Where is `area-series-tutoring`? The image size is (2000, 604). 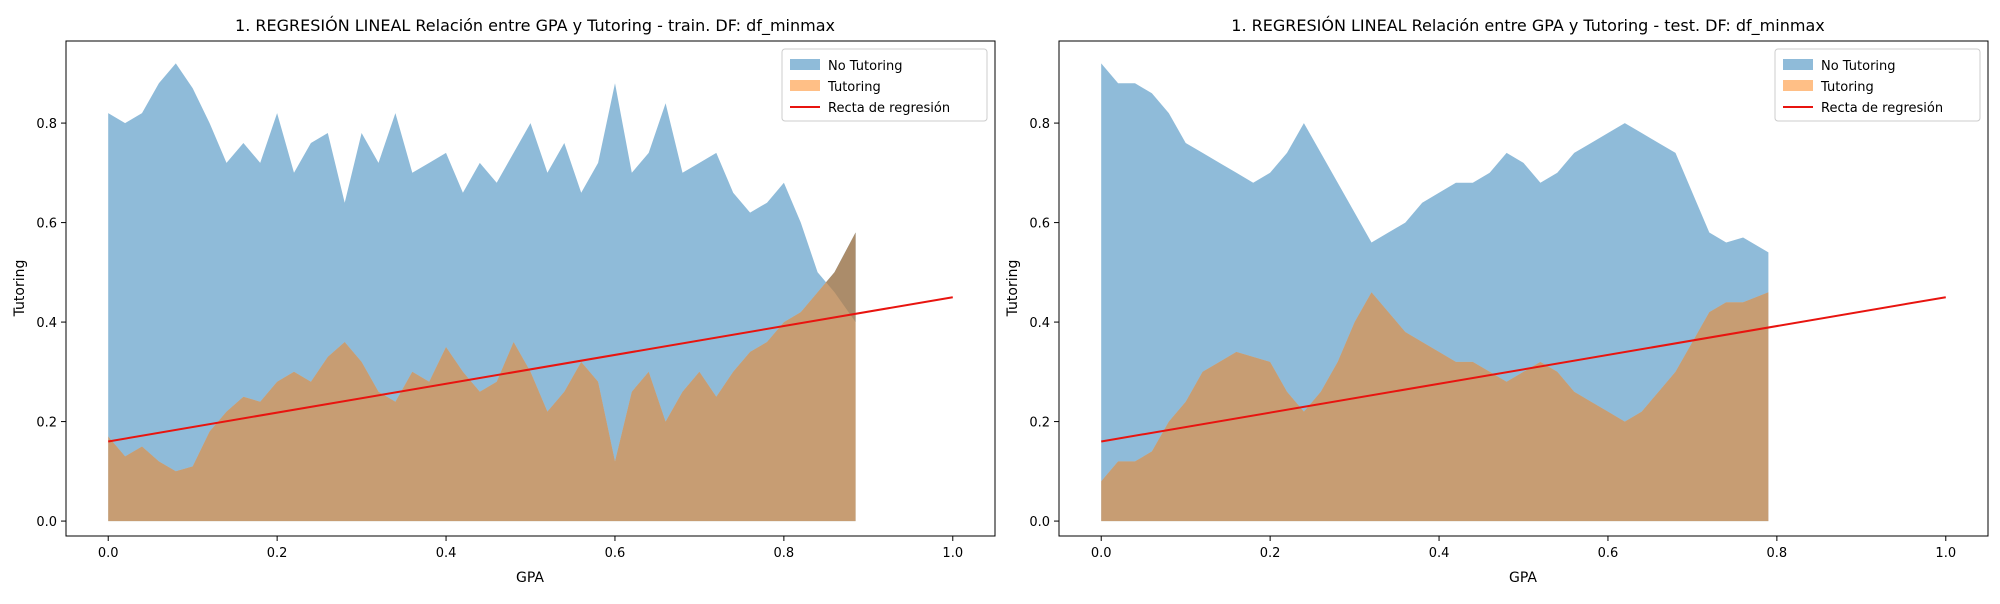 area-series-tutoring is located at coordinates (1435, 407).